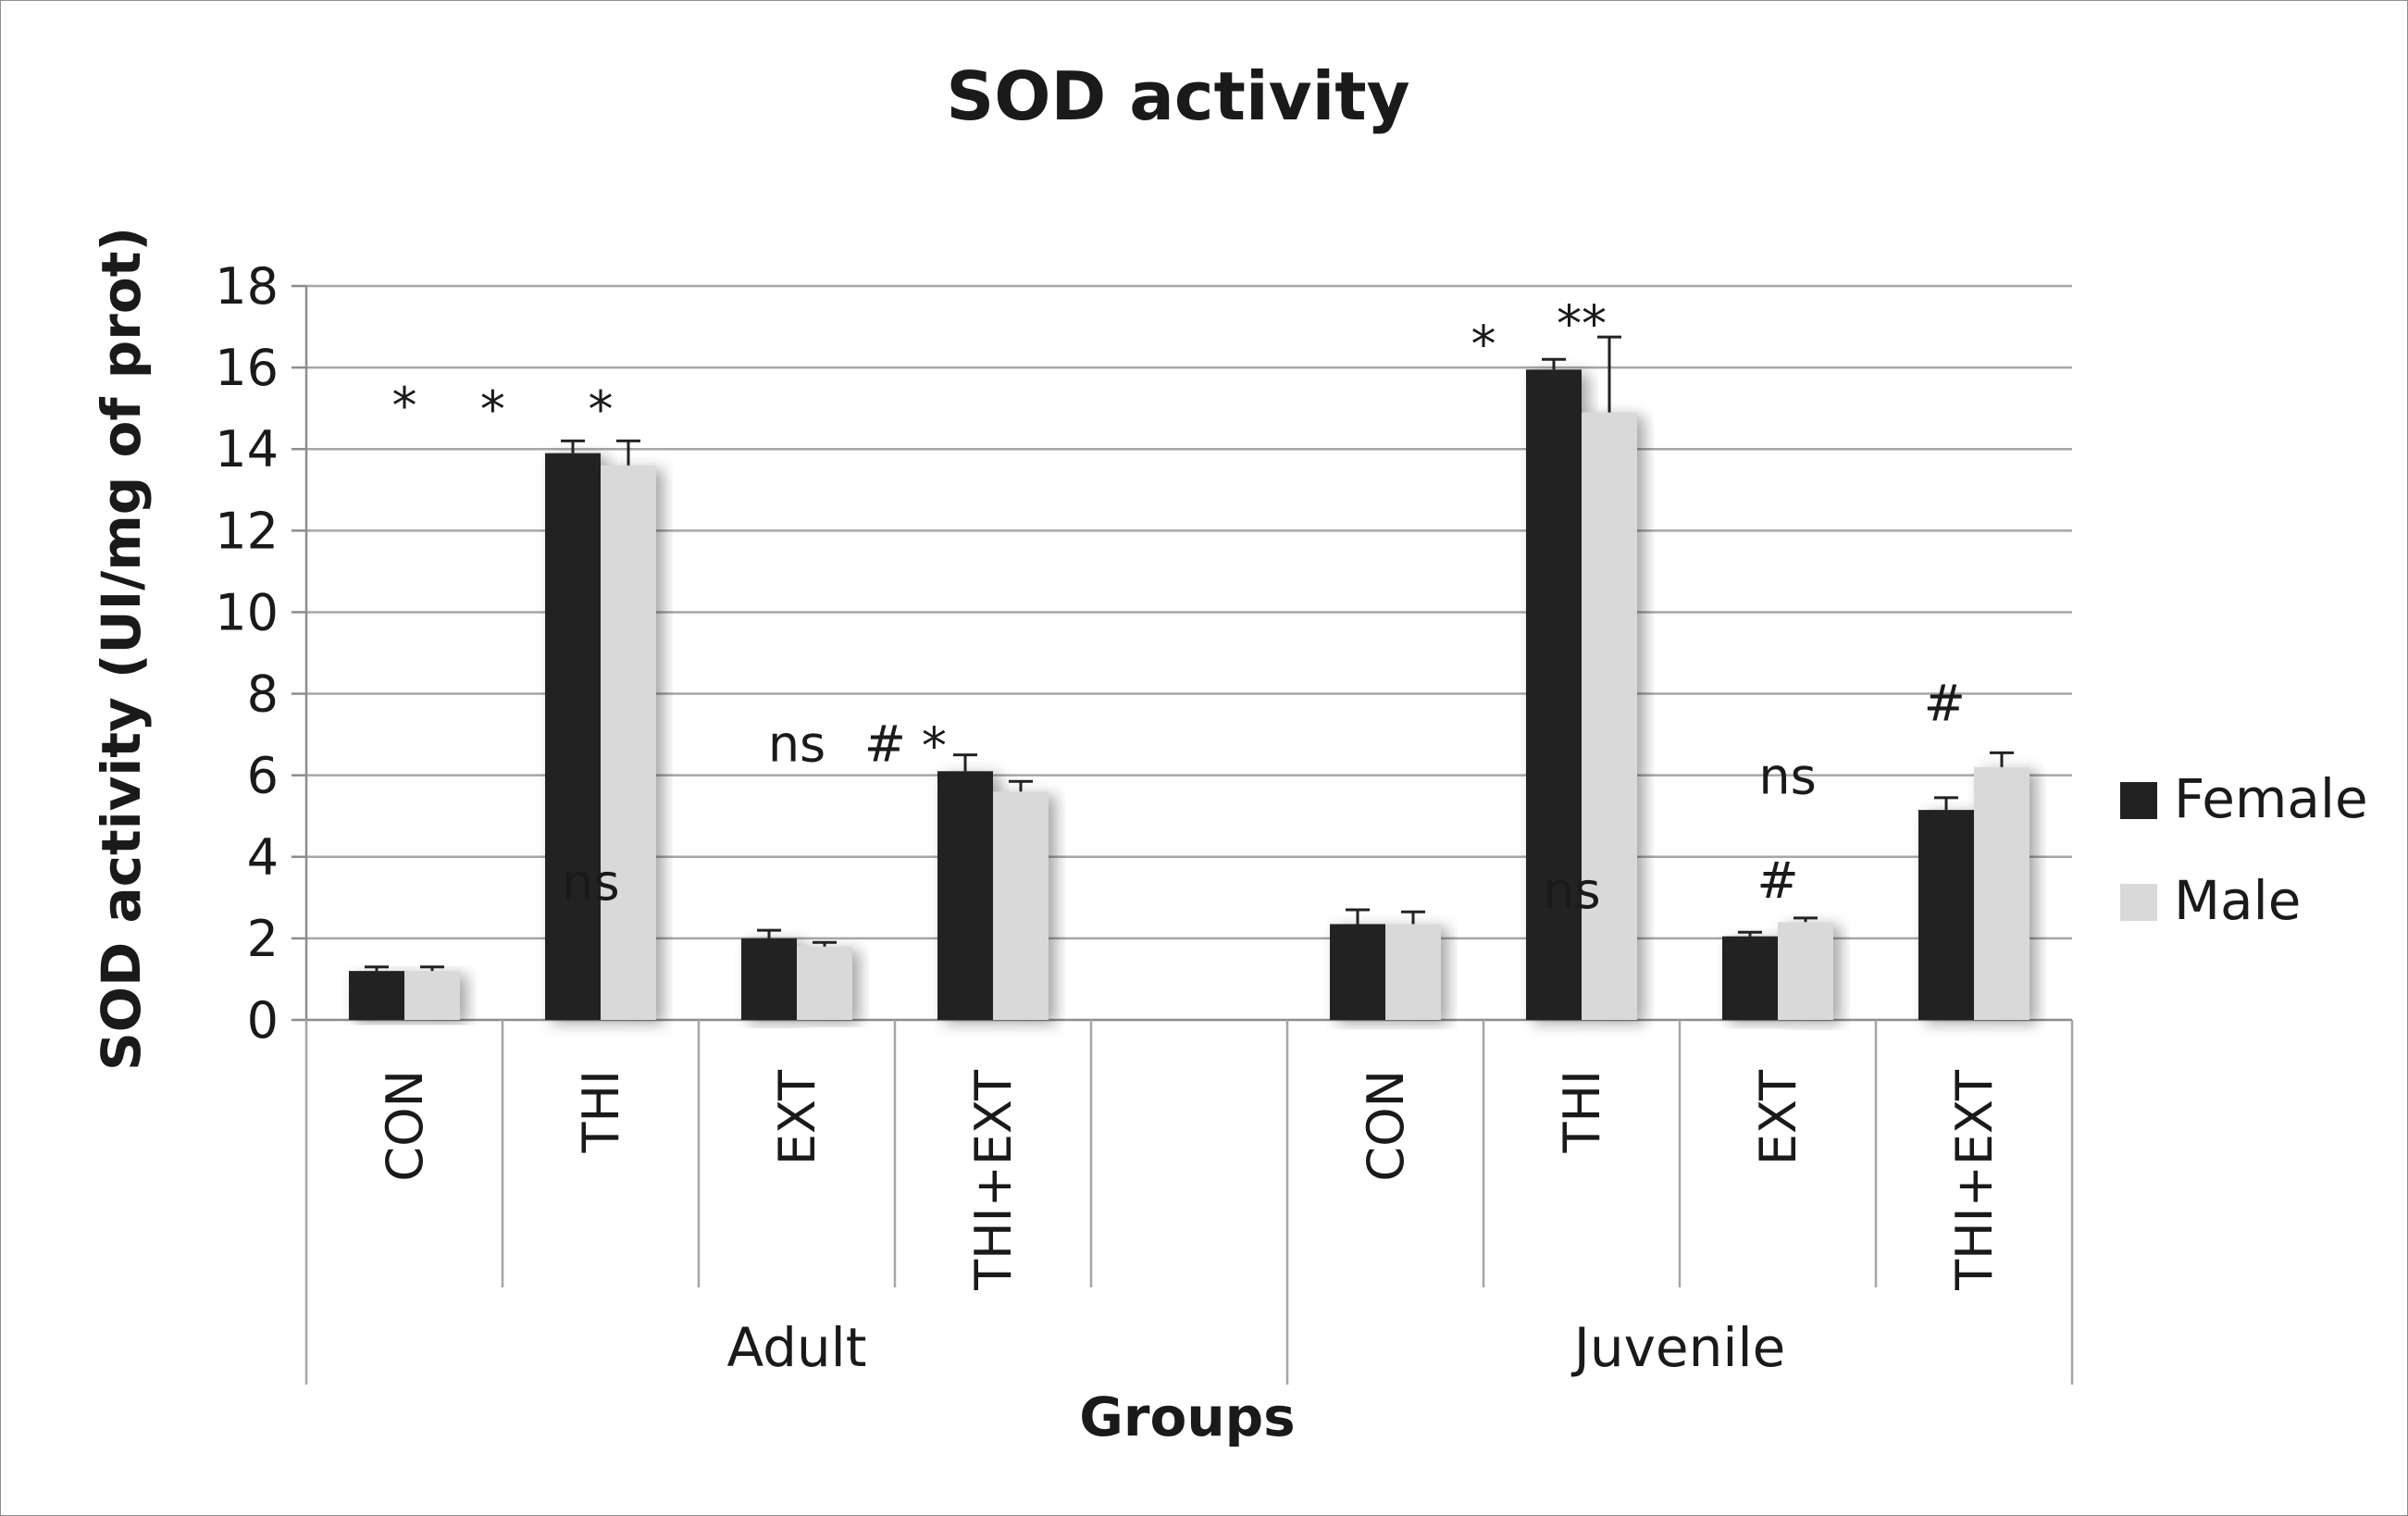 The width and height of the screenshot is (2408, 1516). Describe the element at coordinates (247, 449) in the screenshot. I see `y-tick-label: 14` at that location.